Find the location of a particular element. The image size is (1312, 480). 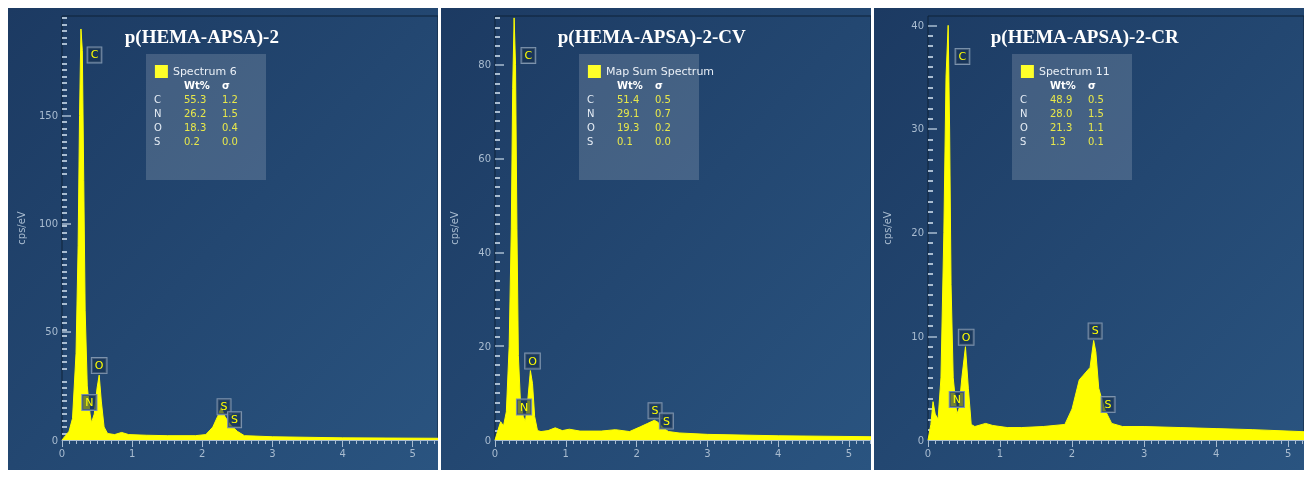

annotation: 0.7 is located at coordinates (663, 113).